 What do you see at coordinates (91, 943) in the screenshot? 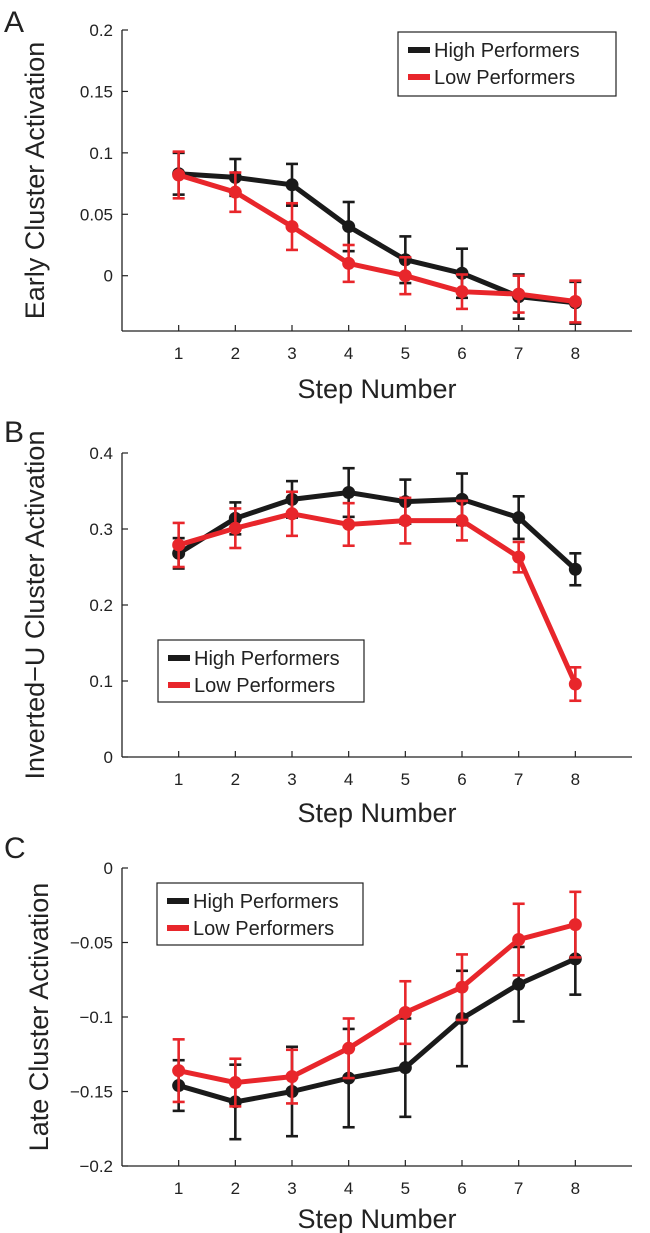
I see `y-tick-label: −0.05` at bounding box center [91, 943].